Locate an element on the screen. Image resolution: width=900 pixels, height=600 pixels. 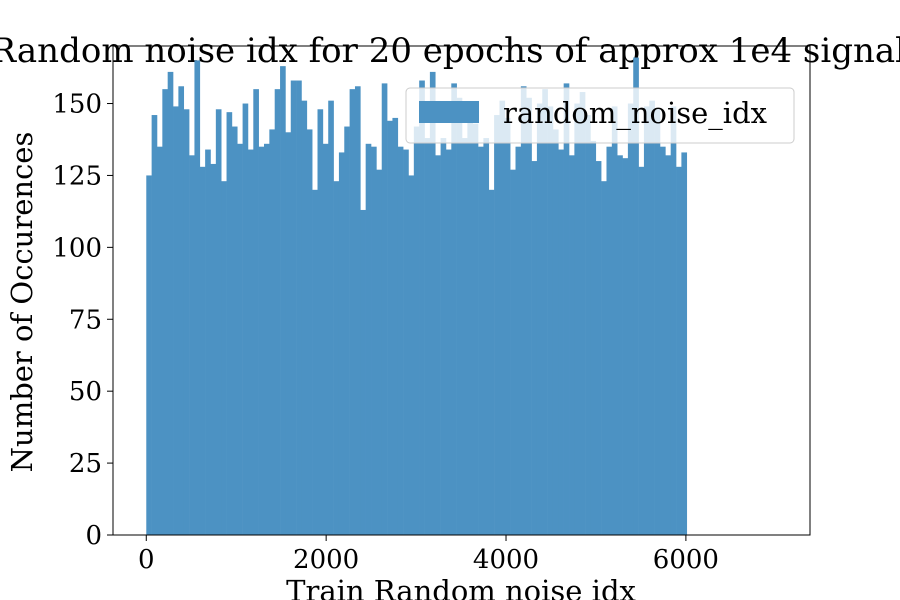
legend-swatch is located at coordinates (449, 112).